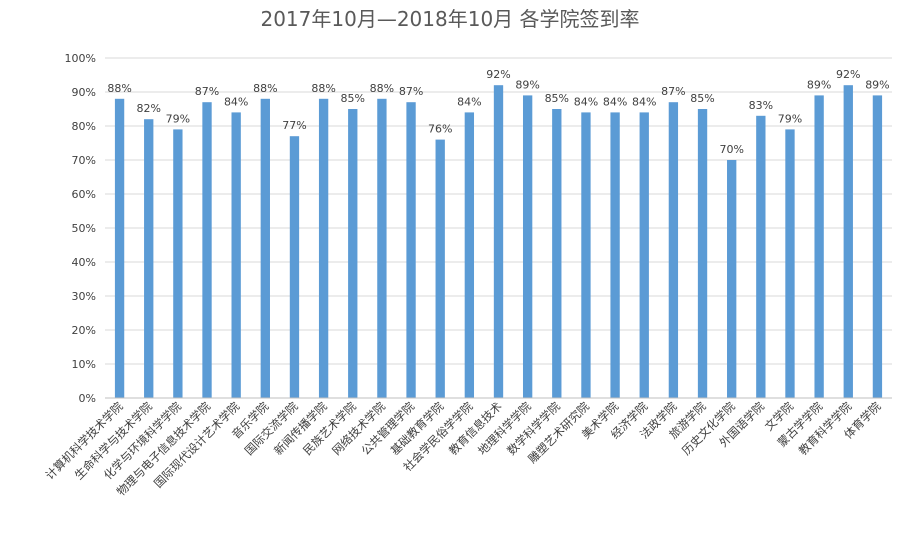 This screenshot has width=900, height=550. What do you see at coordinates (761, 105) in the screenshot?
I see `data-label: 83%` at bounding box center [761, 105].